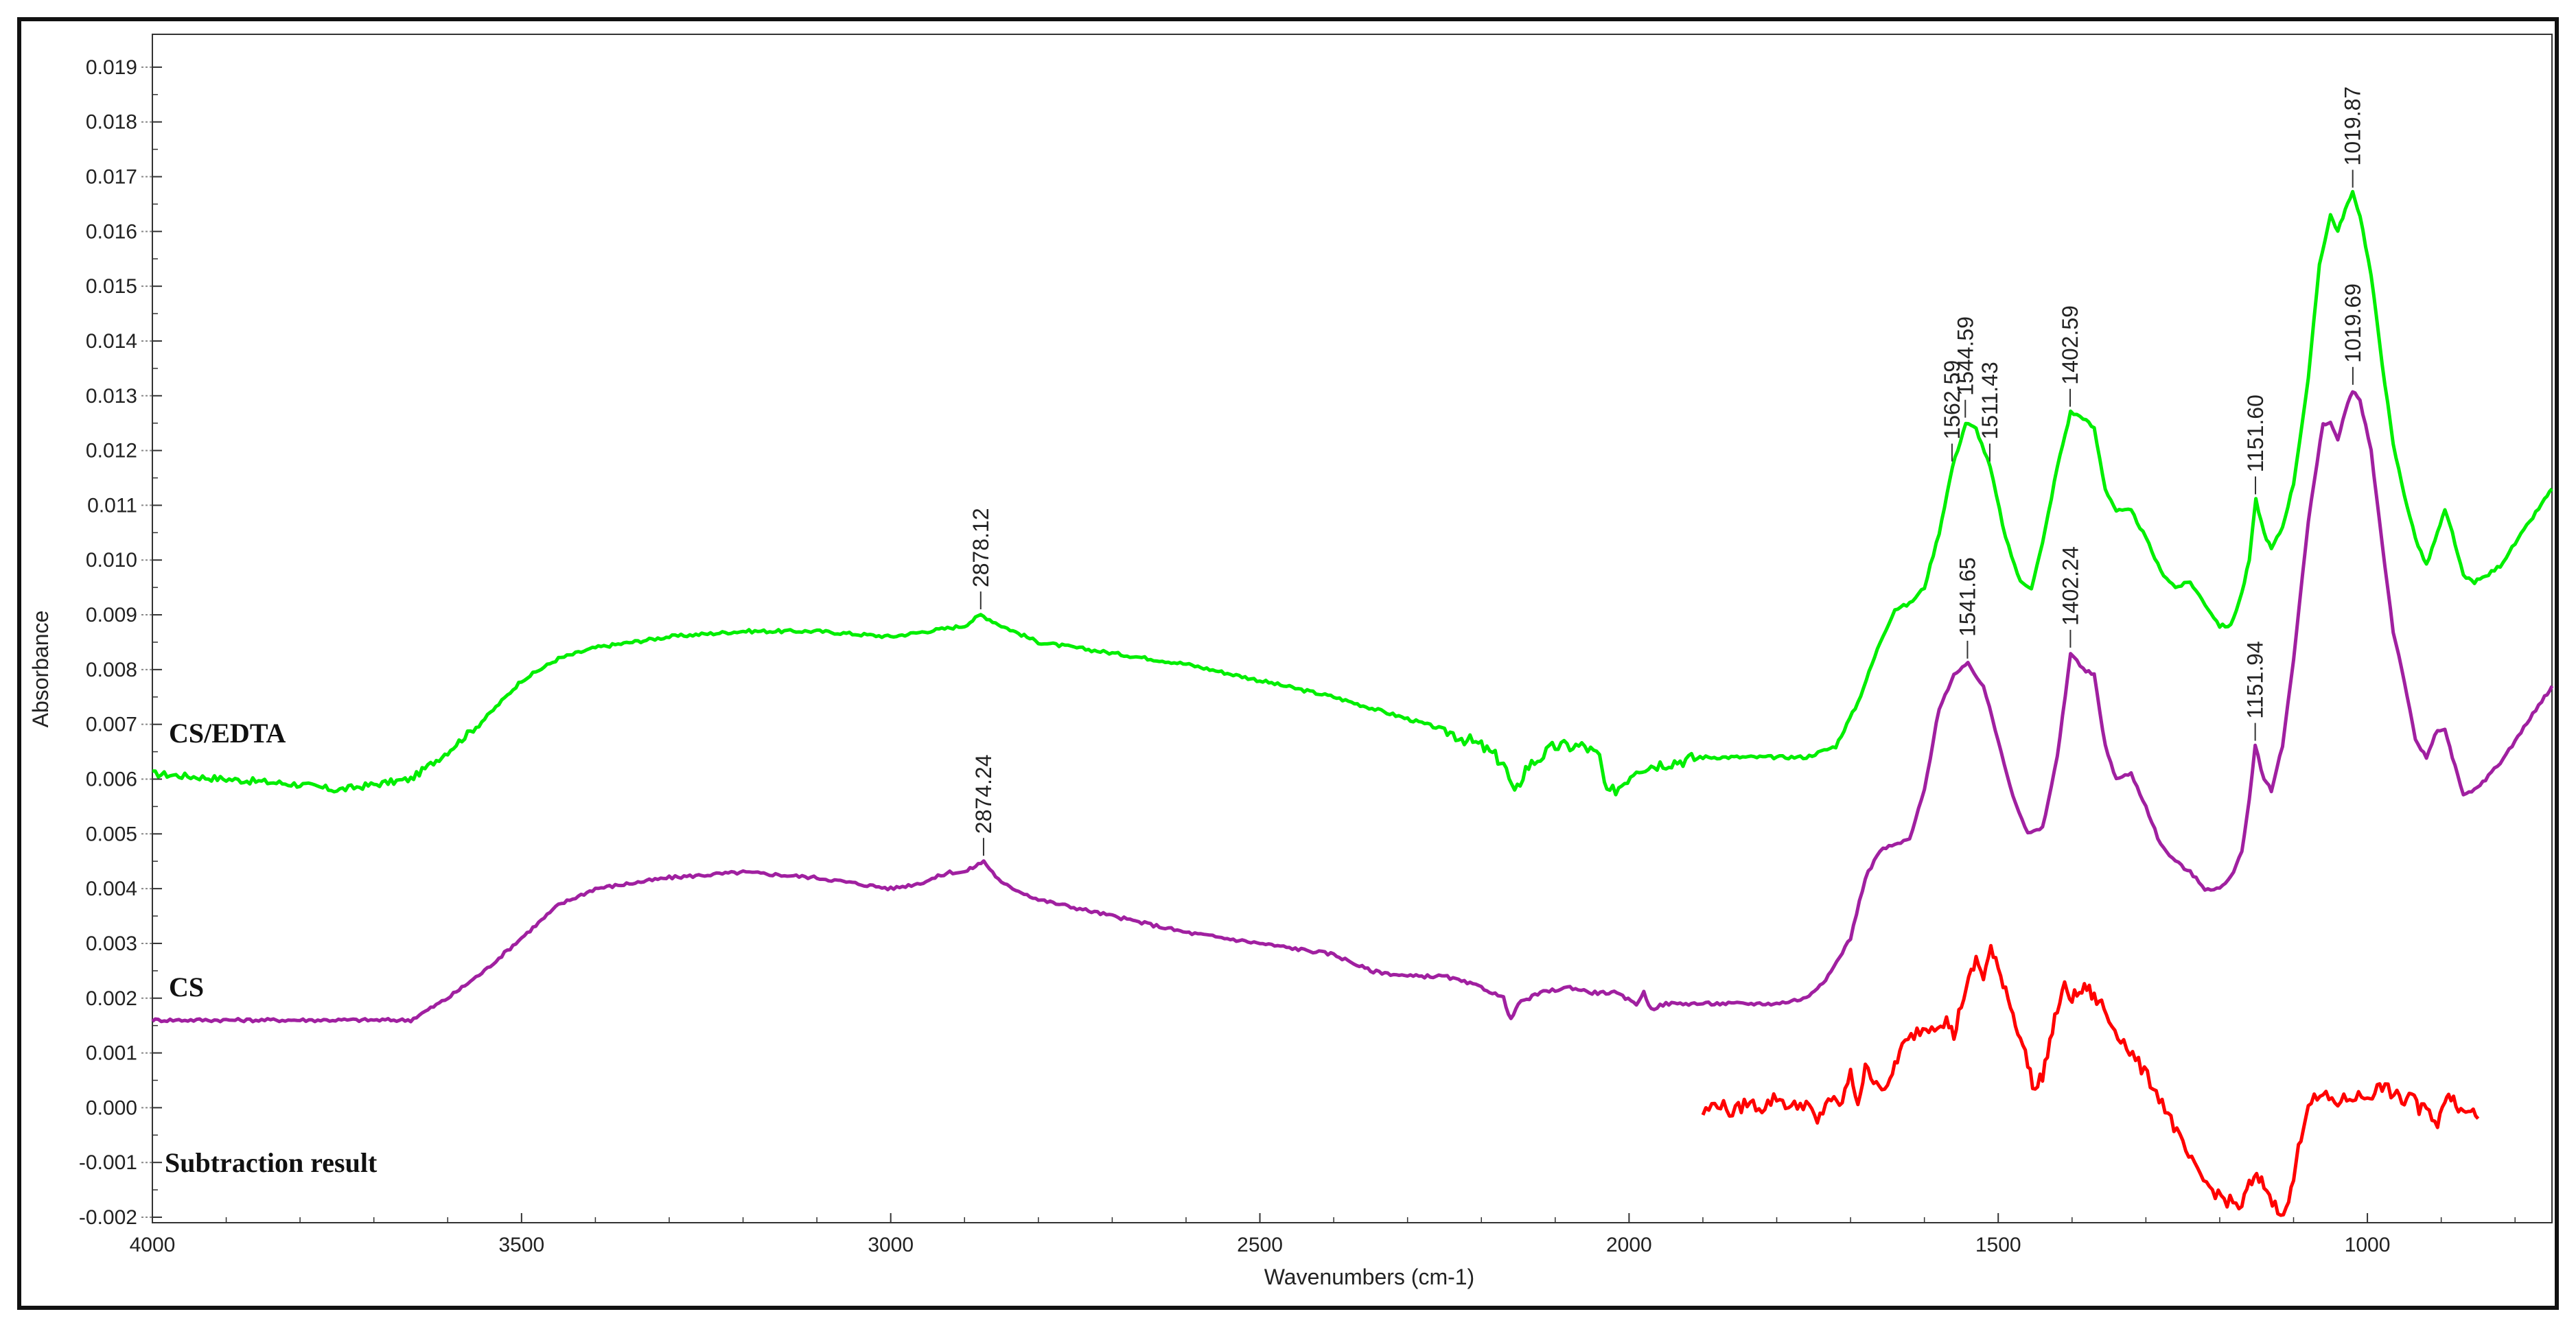 The image size is (2576, 1327). Describe the element at coordinates (980, 547) in the screenshot. I see `peak-label: 2878.12` at that location.